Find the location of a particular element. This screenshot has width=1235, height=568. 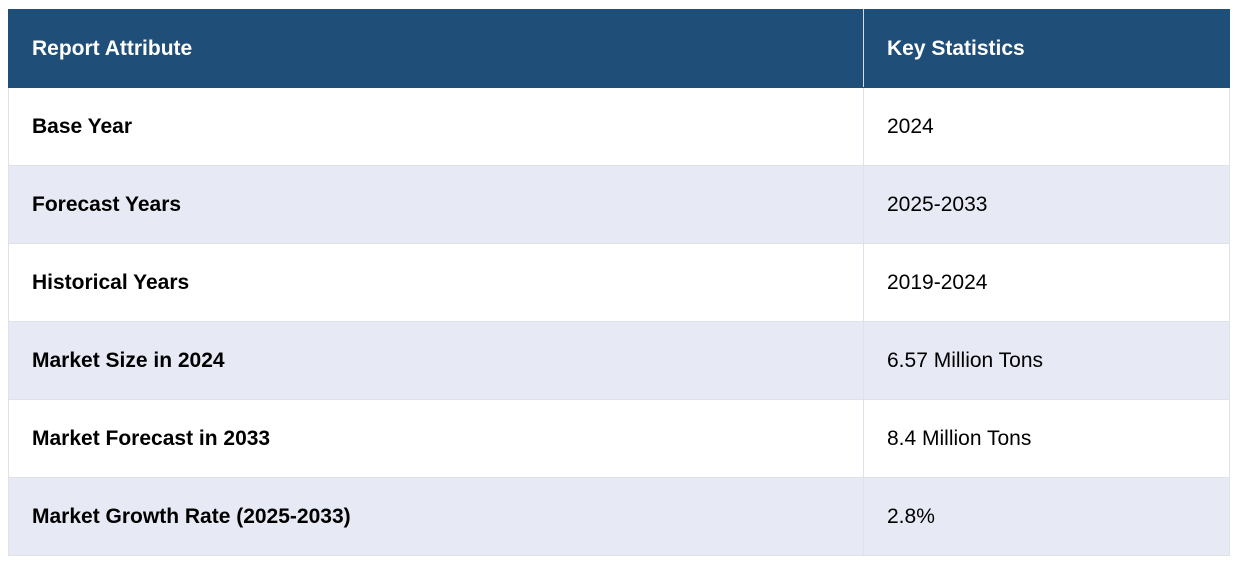

attribute-cell: Market Size in 2024 is located at coordinates (436, 360).